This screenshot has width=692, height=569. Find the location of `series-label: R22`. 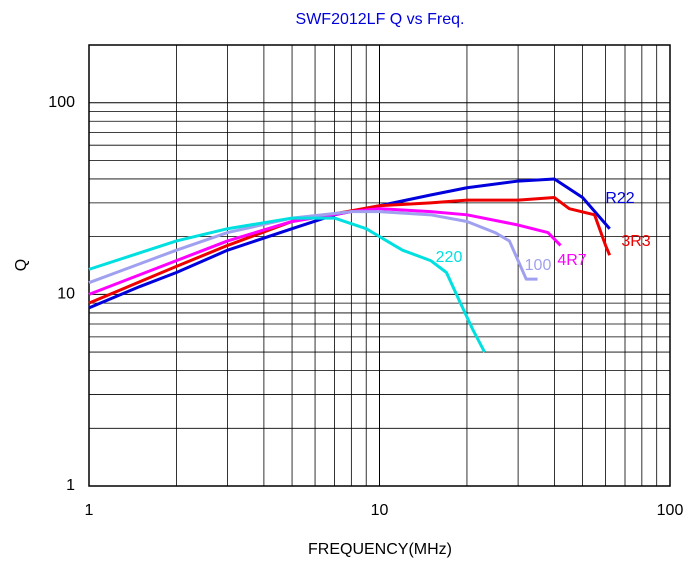

series-label: R22 is located at coordinates (619, 198).